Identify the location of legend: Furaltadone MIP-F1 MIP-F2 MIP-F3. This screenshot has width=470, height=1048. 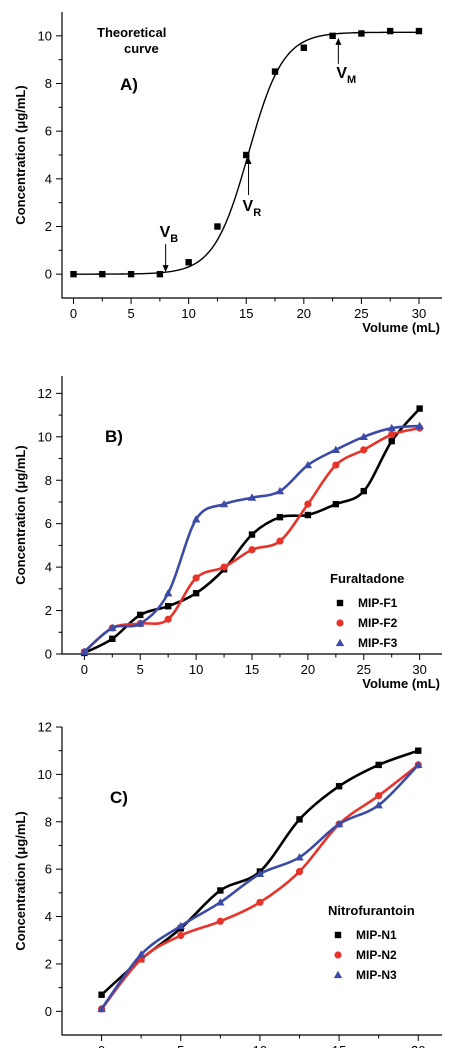
(367, 610).